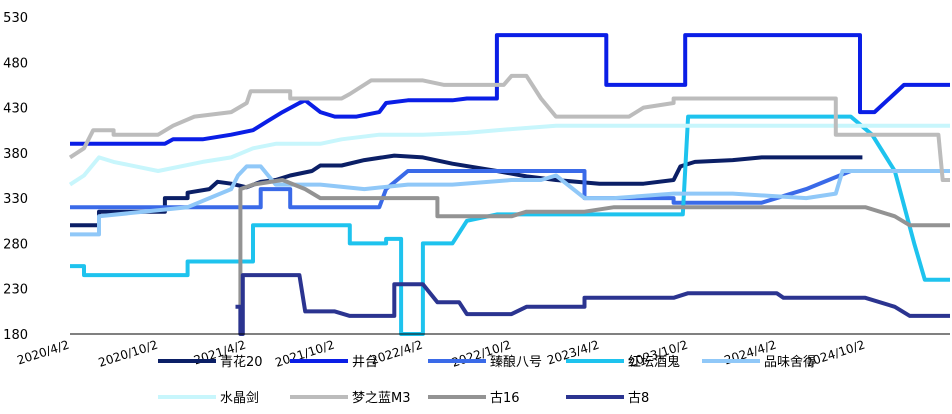 The image size is (952, 414). What do you see at coordinates (15, 177) in the screenshot?
I see `y-axis: 180 230 280 330 380 430 480 530` at bounding box center [15, 177].